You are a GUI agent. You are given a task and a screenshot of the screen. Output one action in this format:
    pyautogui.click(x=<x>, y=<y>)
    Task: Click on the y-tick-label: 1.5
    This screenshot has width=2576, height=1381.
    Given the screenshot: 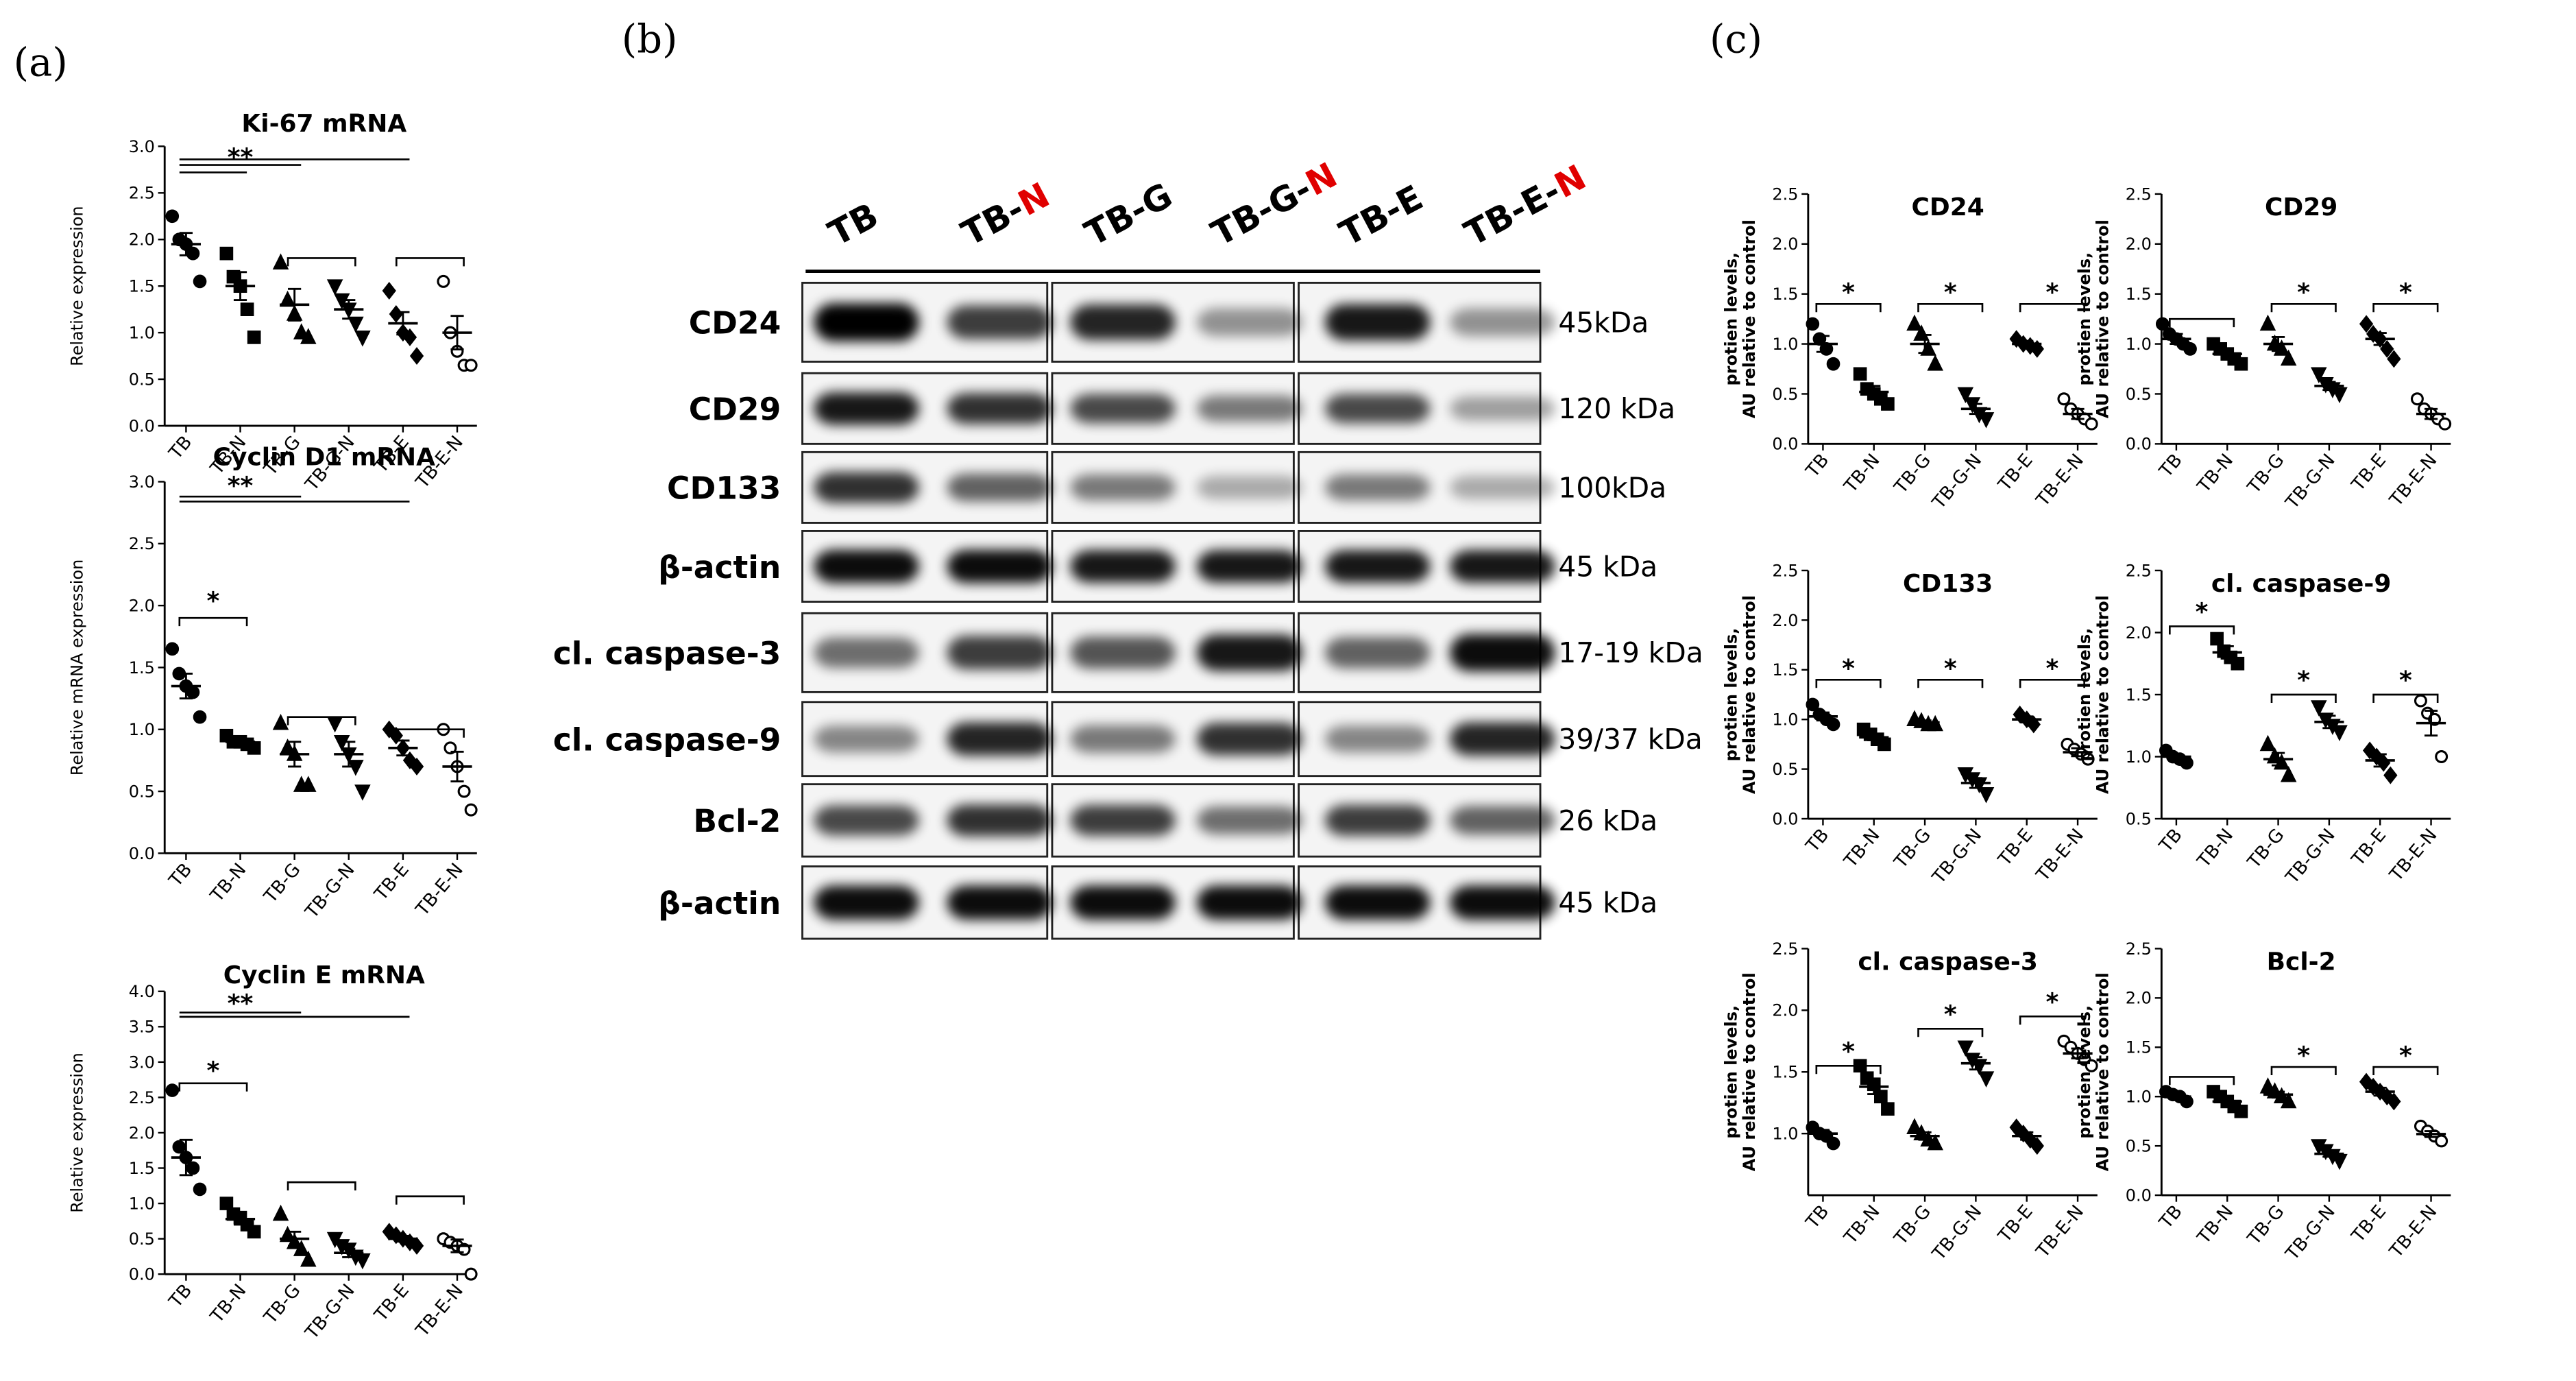 What is the action you would take?
    pyautogui.click(x=142, y=1168)
    